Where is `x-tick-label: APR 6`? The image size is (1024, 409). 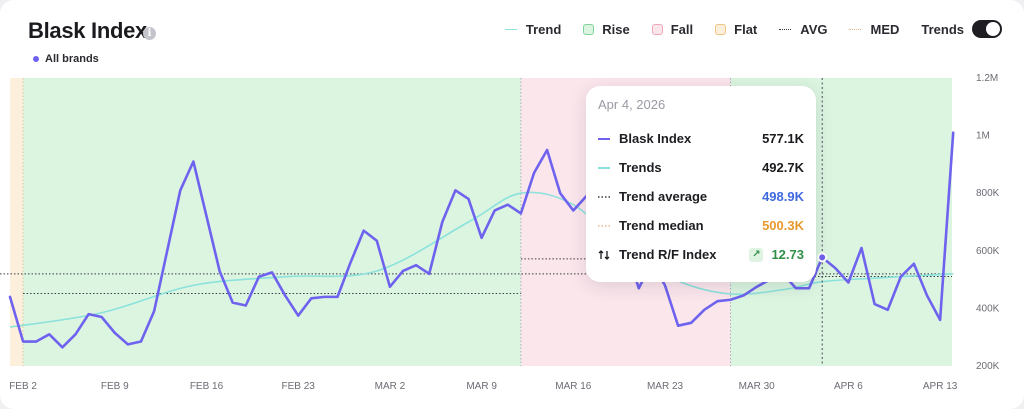
x-tick-label: APR 6 is located at coordinates (848, 386).